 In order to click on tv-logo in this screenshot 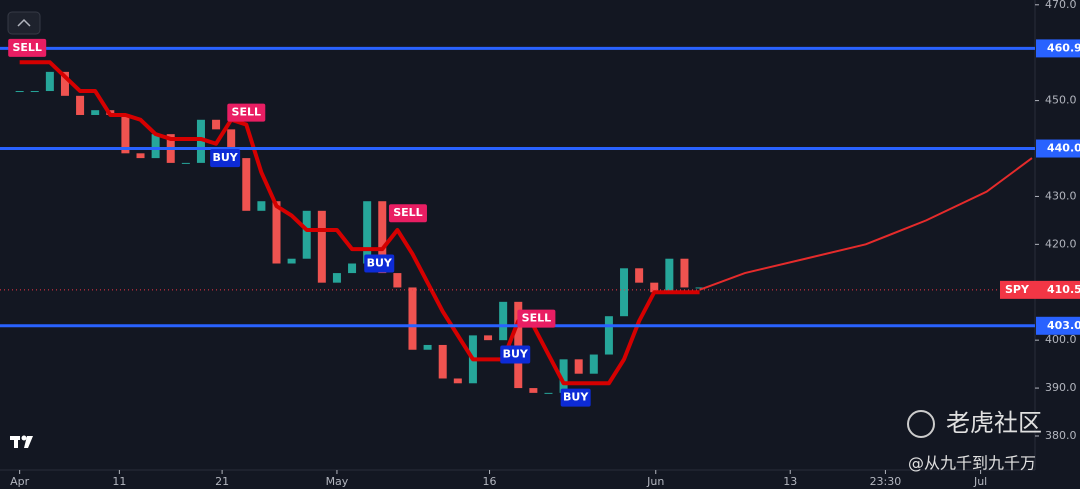, I will do `click(21, 441)`.